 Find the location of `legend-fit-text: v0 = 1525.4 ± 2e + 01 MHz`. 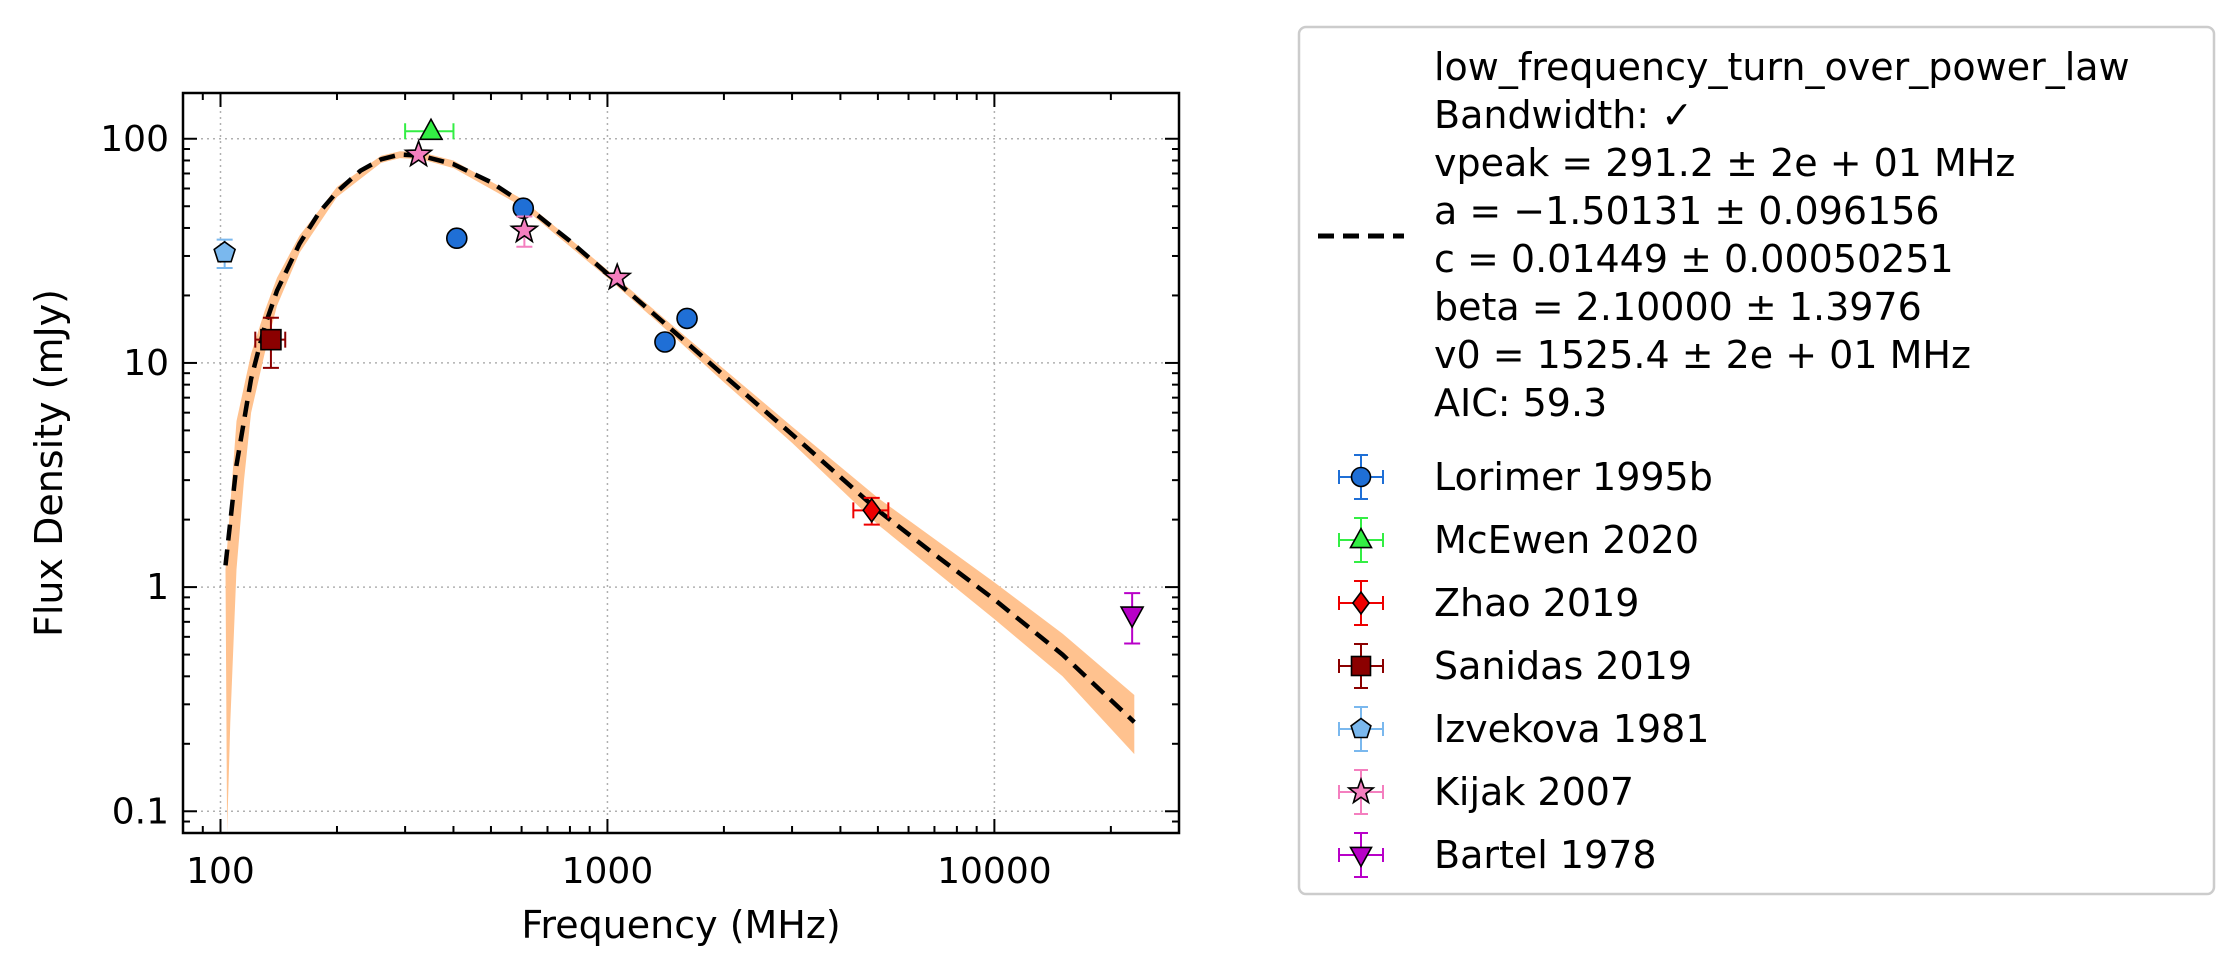

legend-fit-text: v0 = 1525.4 ± 2e + 01 MHz is located at coordinates (1702, 355).